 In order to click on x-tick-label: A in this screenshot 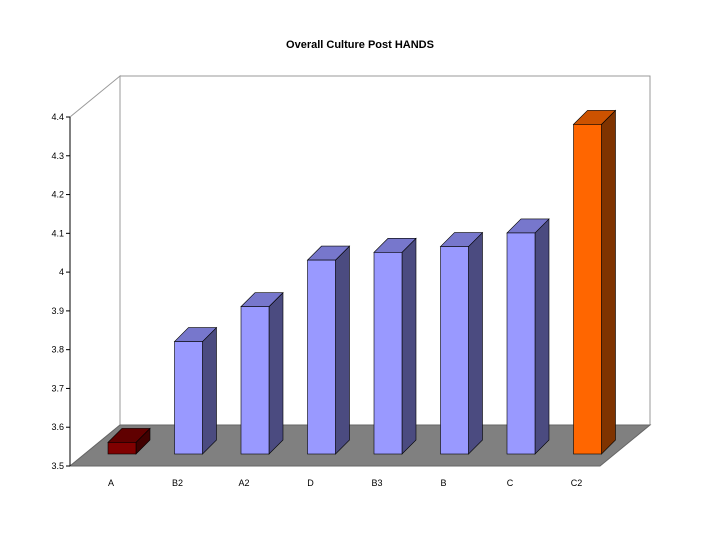, I will do `click(111, 483)`.